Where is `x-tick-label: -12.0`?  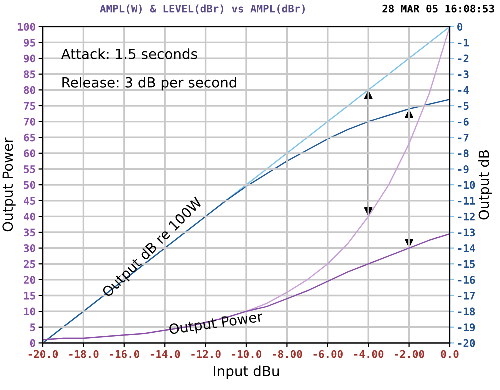 x-tick-label: -12.0 is located at coordinates (206, 354).